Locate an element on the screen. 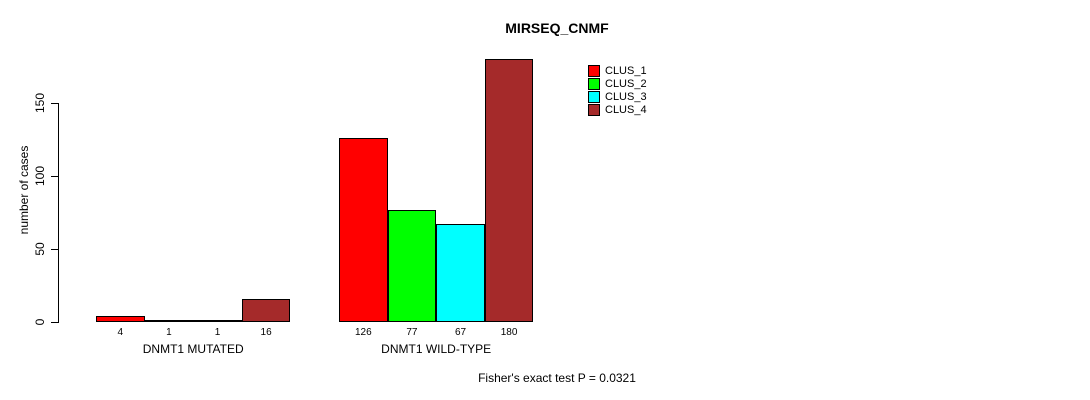 This screenshot has width=1090, height=400. y-axis-label: number of cases is located at coordinates (24, 190).